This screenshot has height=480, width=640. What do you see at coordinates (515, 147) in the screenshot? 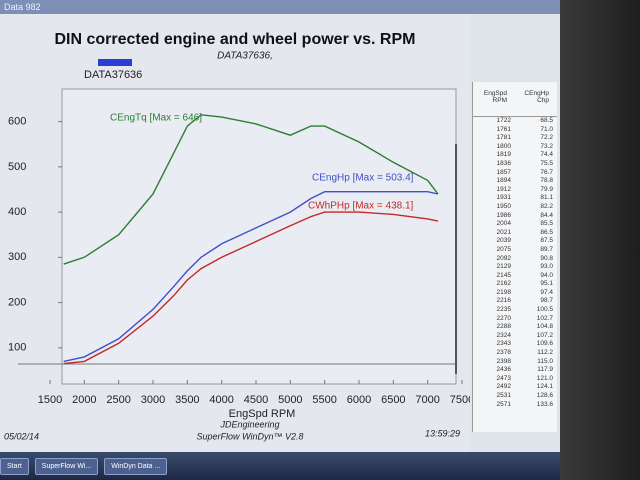
I see `table-row: 1800 73.2` at bounding box center [515, 147].